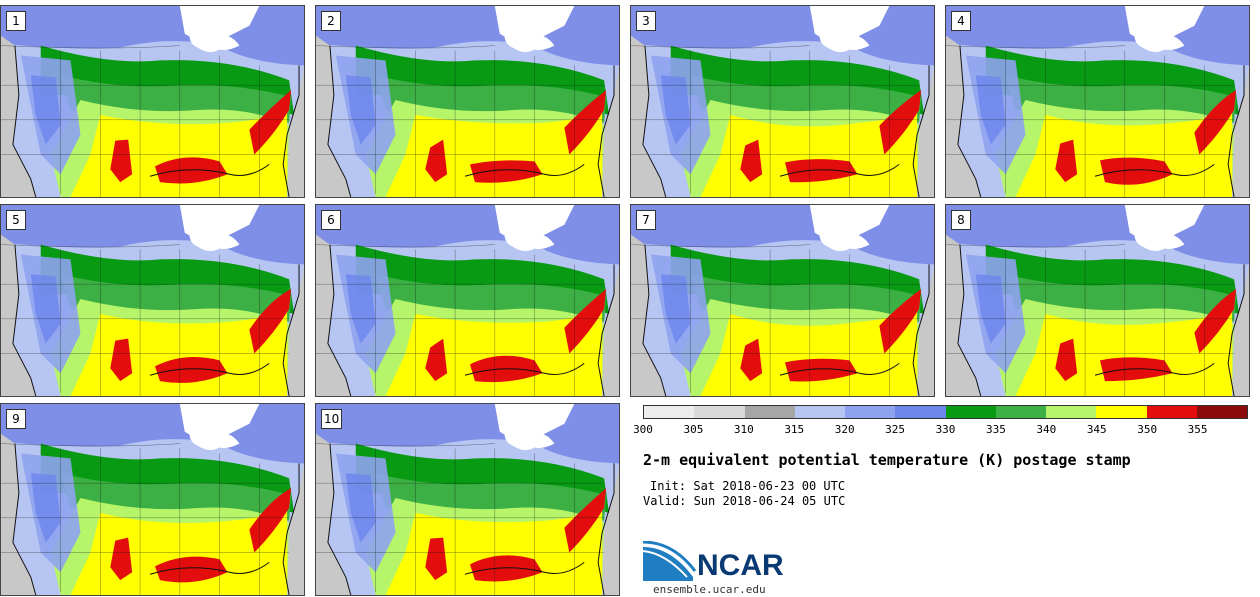  What do you see at coordinates (16, 419) in the screenshot?
I see `member-number-label: 9` at bounding box center [16, 419].